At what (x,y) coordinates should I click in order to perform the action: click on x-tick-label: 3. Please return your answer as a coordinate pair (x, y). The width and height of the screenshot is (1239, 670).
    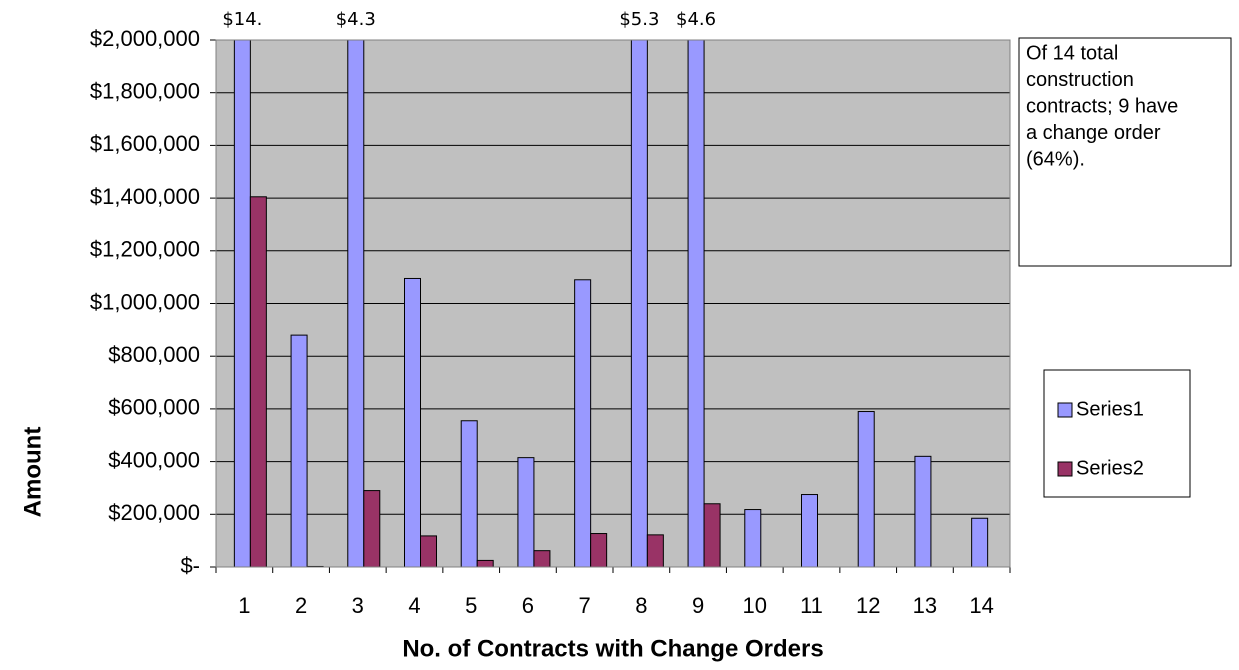
    Looking at the image, I should click on (358, 605).